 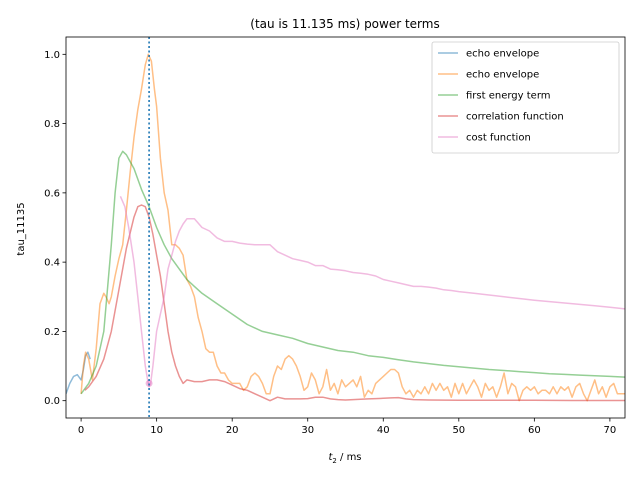 What do you see at coordinates (383, 430) in the screenshot?
I see `x-tick-label: 40` at bounding box center [383, 430].